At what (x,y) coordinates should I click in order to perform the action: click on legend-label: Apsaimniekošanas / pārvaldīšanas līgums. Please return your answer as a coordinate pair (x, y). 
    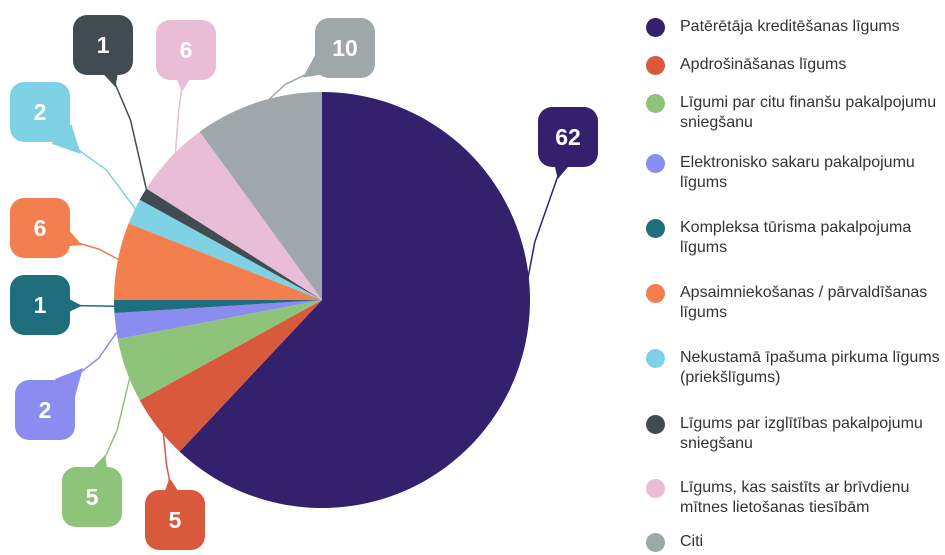
    Looking at the image, I should click on (804, 302).